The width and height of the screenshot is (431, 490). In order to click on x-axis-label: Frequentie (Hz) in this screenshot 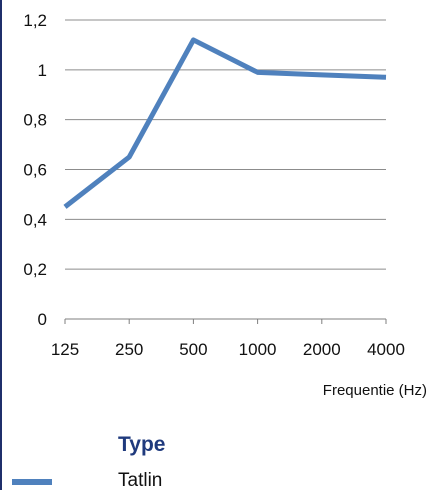, I will do `click(375, 390)`.